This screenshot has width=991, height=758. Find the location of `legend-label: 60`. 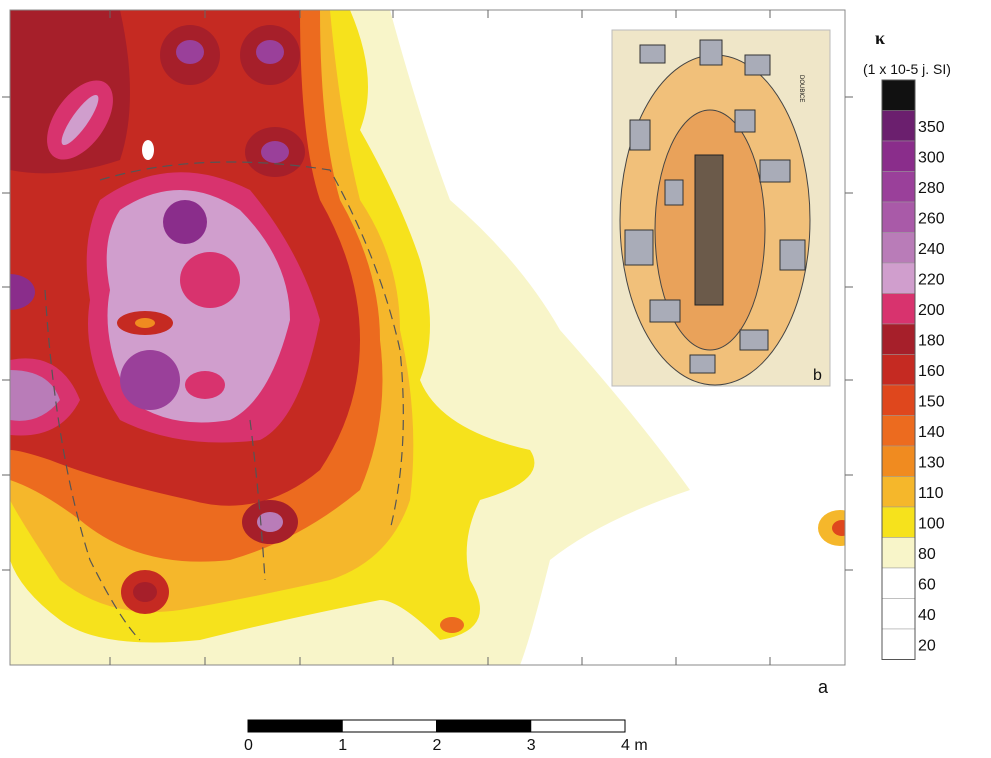

legend-label: 60 is located at coordinates (927, 584).